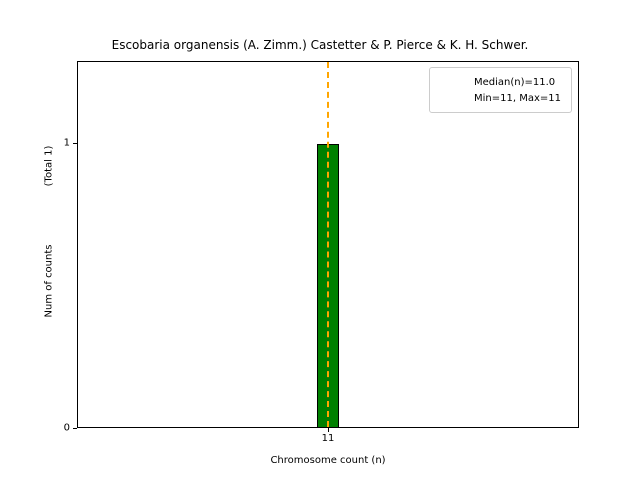 The image size is (640, 480). I want to click on x-axis-label: Chromosome count (n), so click(328, 460).